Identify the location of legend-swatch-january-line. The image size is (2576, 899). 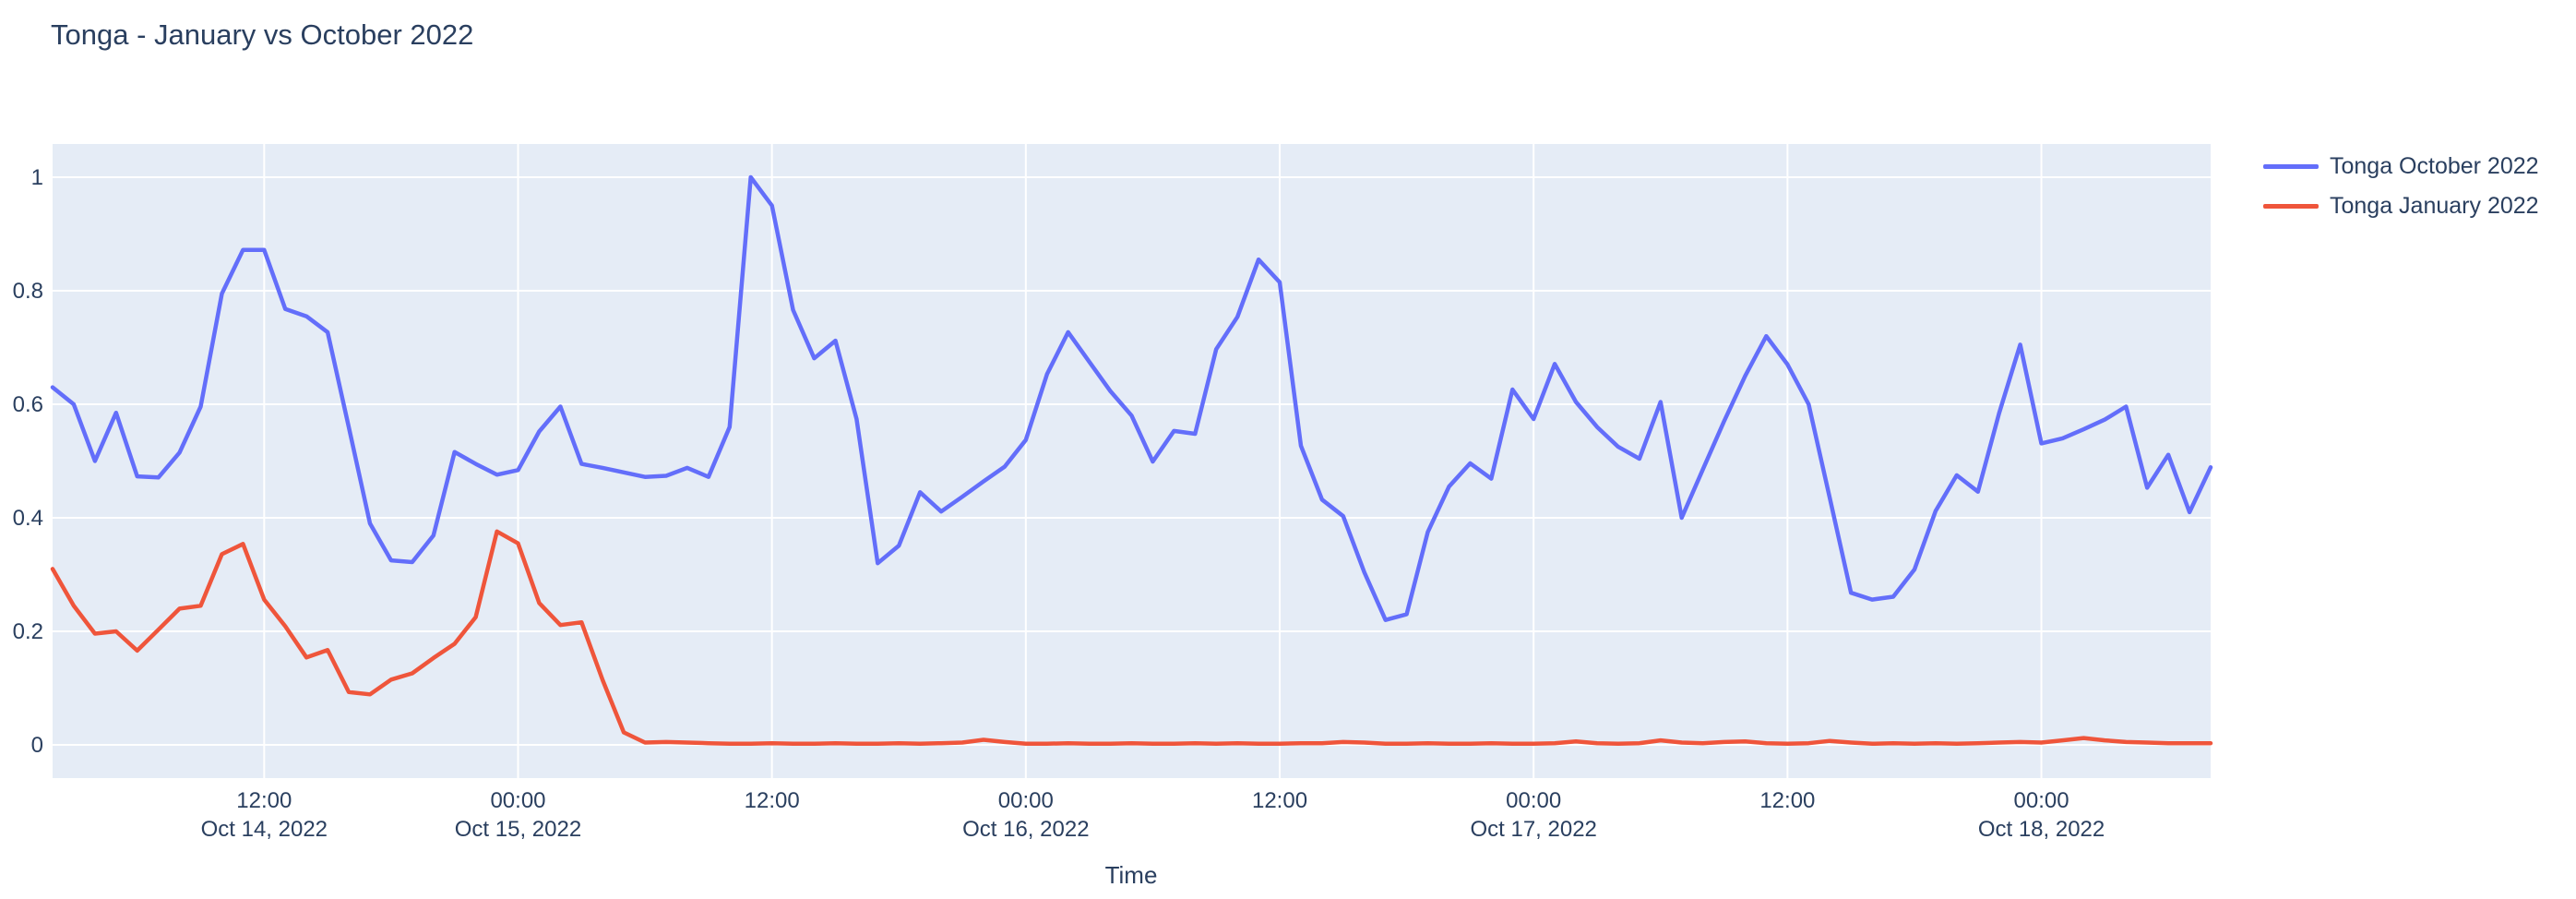
(2291, 206).